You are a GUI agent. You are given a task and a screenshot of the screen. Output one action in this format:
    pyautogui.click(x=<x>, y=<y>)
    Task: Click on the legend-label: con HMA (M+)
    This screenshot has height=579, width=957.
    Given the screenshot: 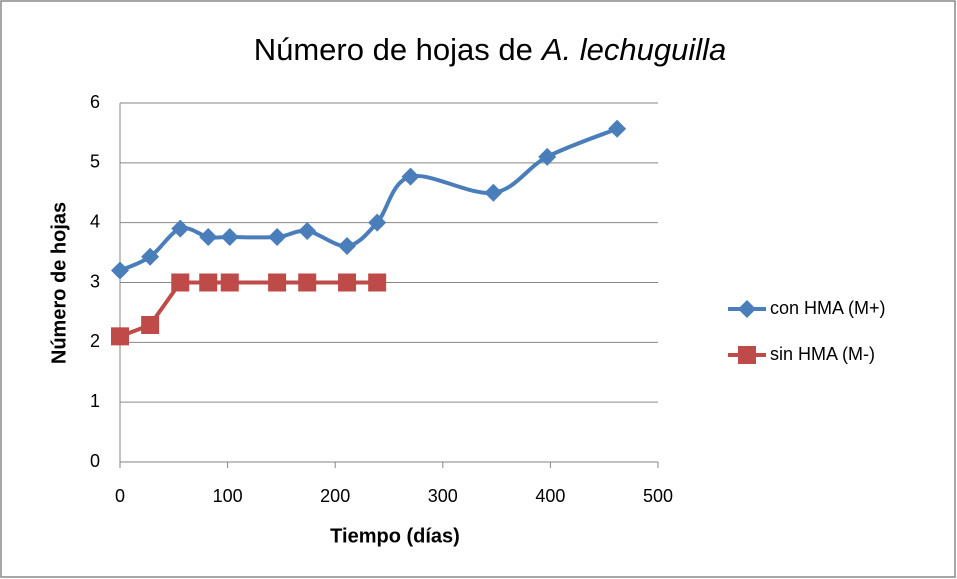 What is the action you would take?
    pyautogui.click(x=828, y=308)
    